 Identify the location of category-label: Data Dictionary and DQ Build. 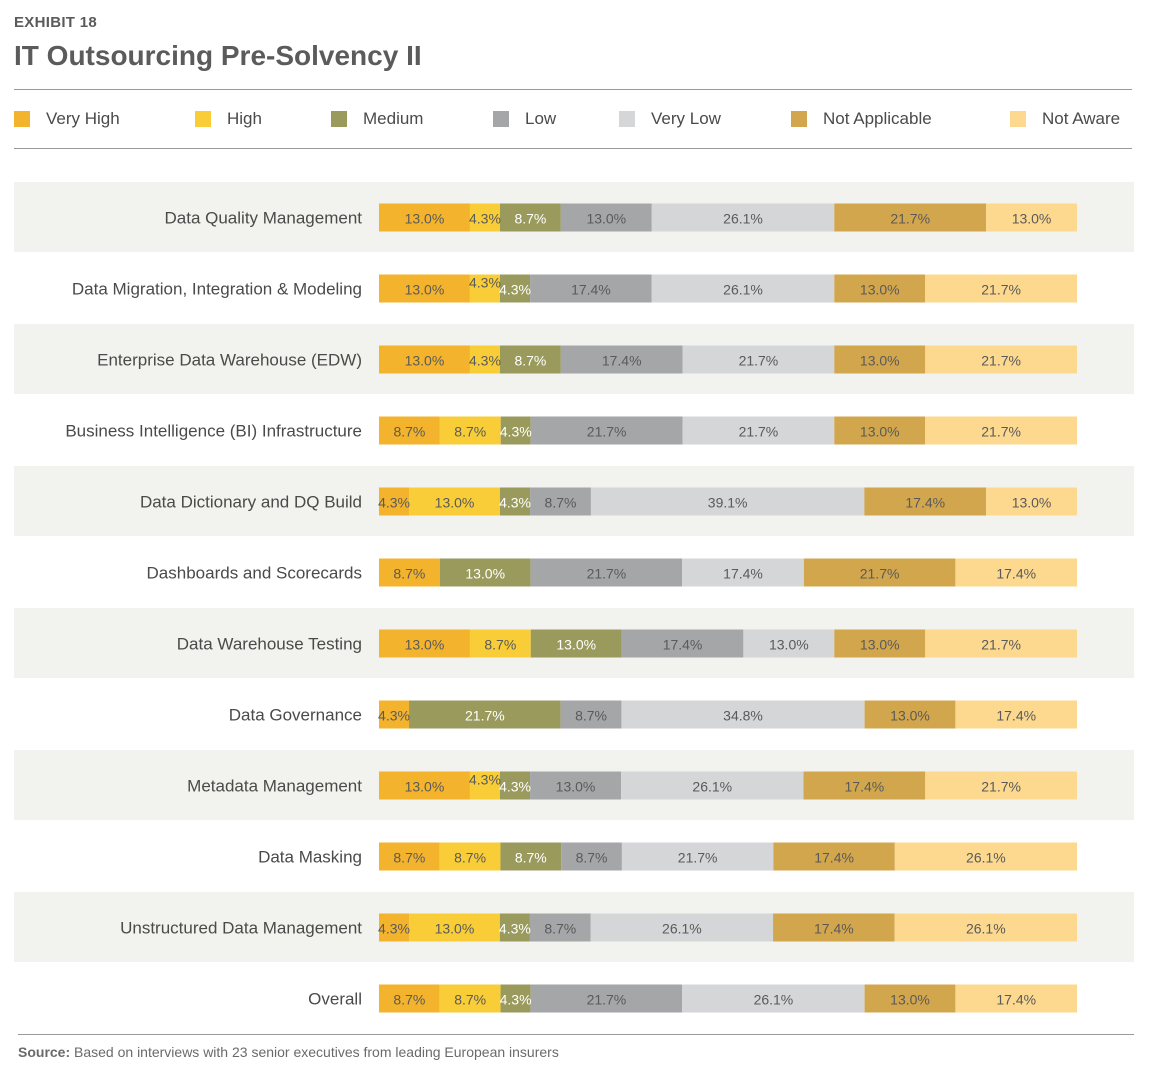
(251, 502).